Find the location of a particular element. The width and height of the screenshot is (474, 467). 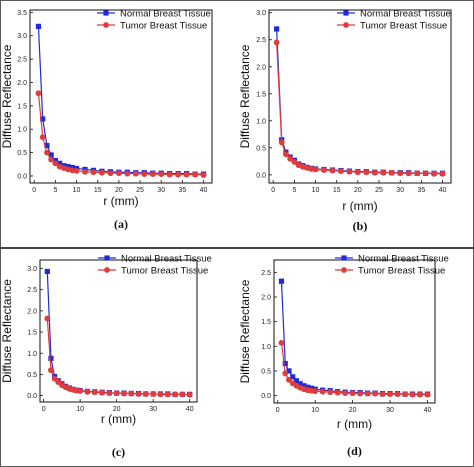

x-tick-label: 0 is located at coordinates (273, 190).